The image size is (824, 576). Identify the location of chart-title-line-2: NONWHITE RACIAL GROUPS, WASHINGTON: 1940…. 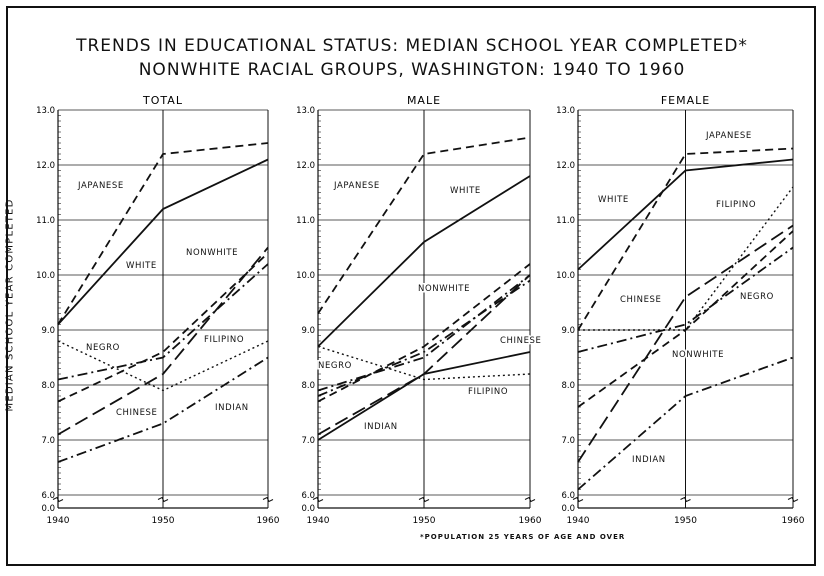
(412, 70).